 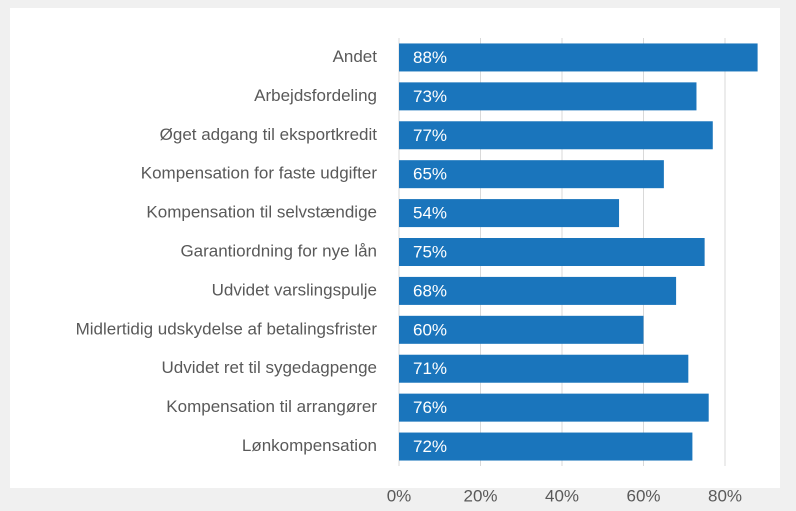 What do you see at coordinates (355, 56) in the screenshot?
I see `y-tick-label: Andet` at bounding box center [355, 56].